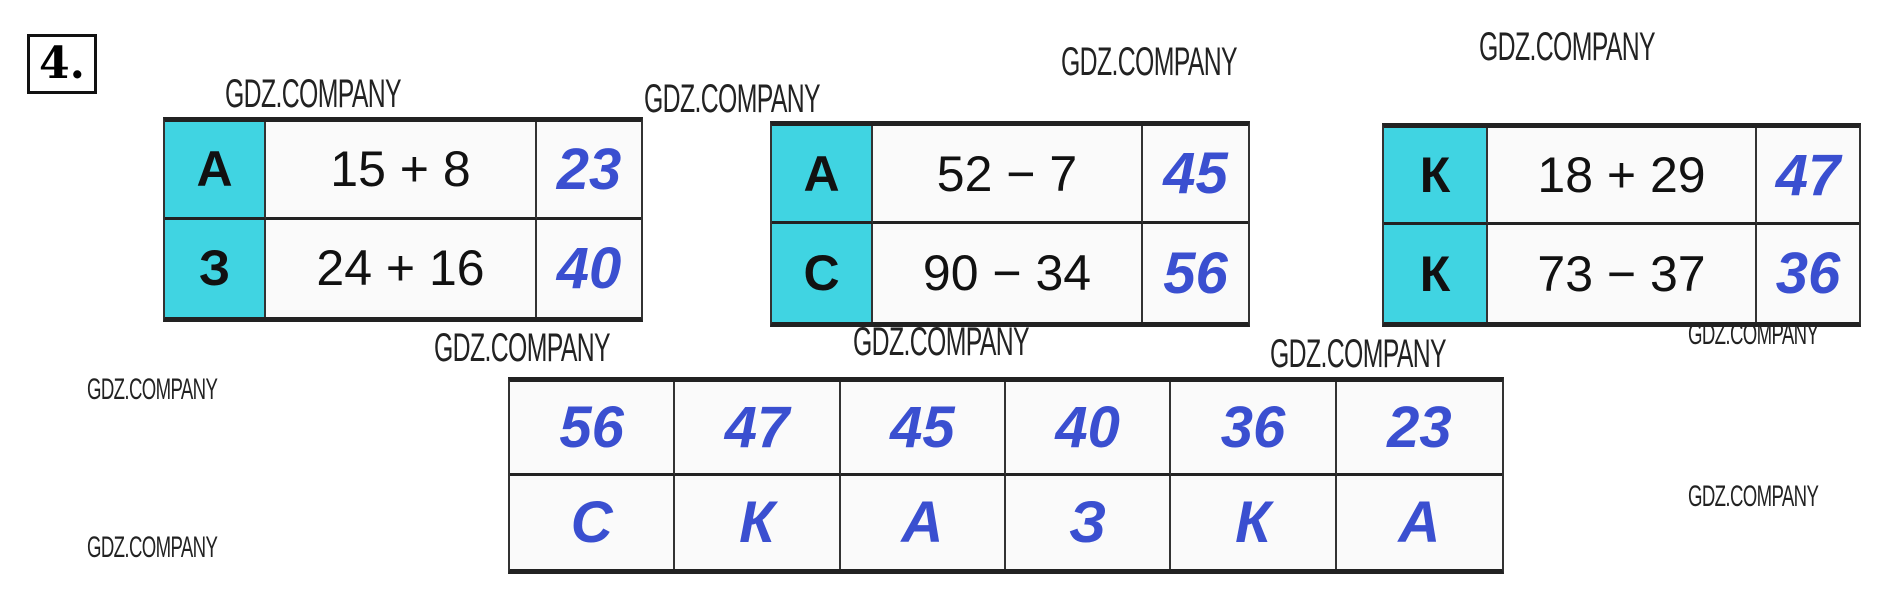  Describe the element at coordinates (401, 171) in the screenshot. I see `expression-cell: 15 + 8` at that location.